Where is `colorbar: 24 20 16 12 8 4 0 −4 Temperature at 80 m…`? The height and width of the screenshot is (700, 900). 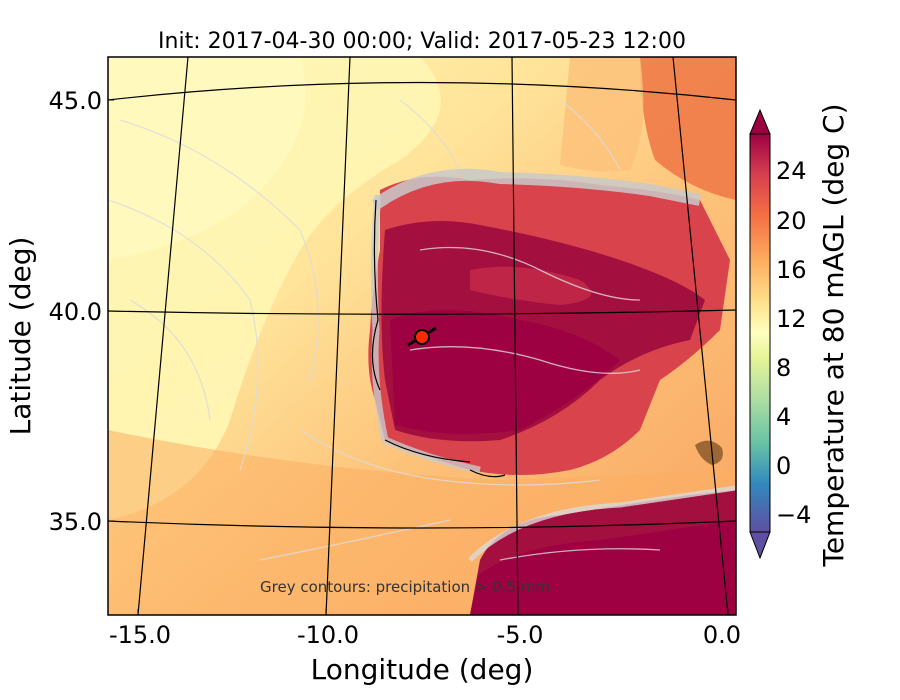 colorbar: 24 20 16 12 8 4 0 −4 Temperature at 80 m… is located at coordinates (799, 335).